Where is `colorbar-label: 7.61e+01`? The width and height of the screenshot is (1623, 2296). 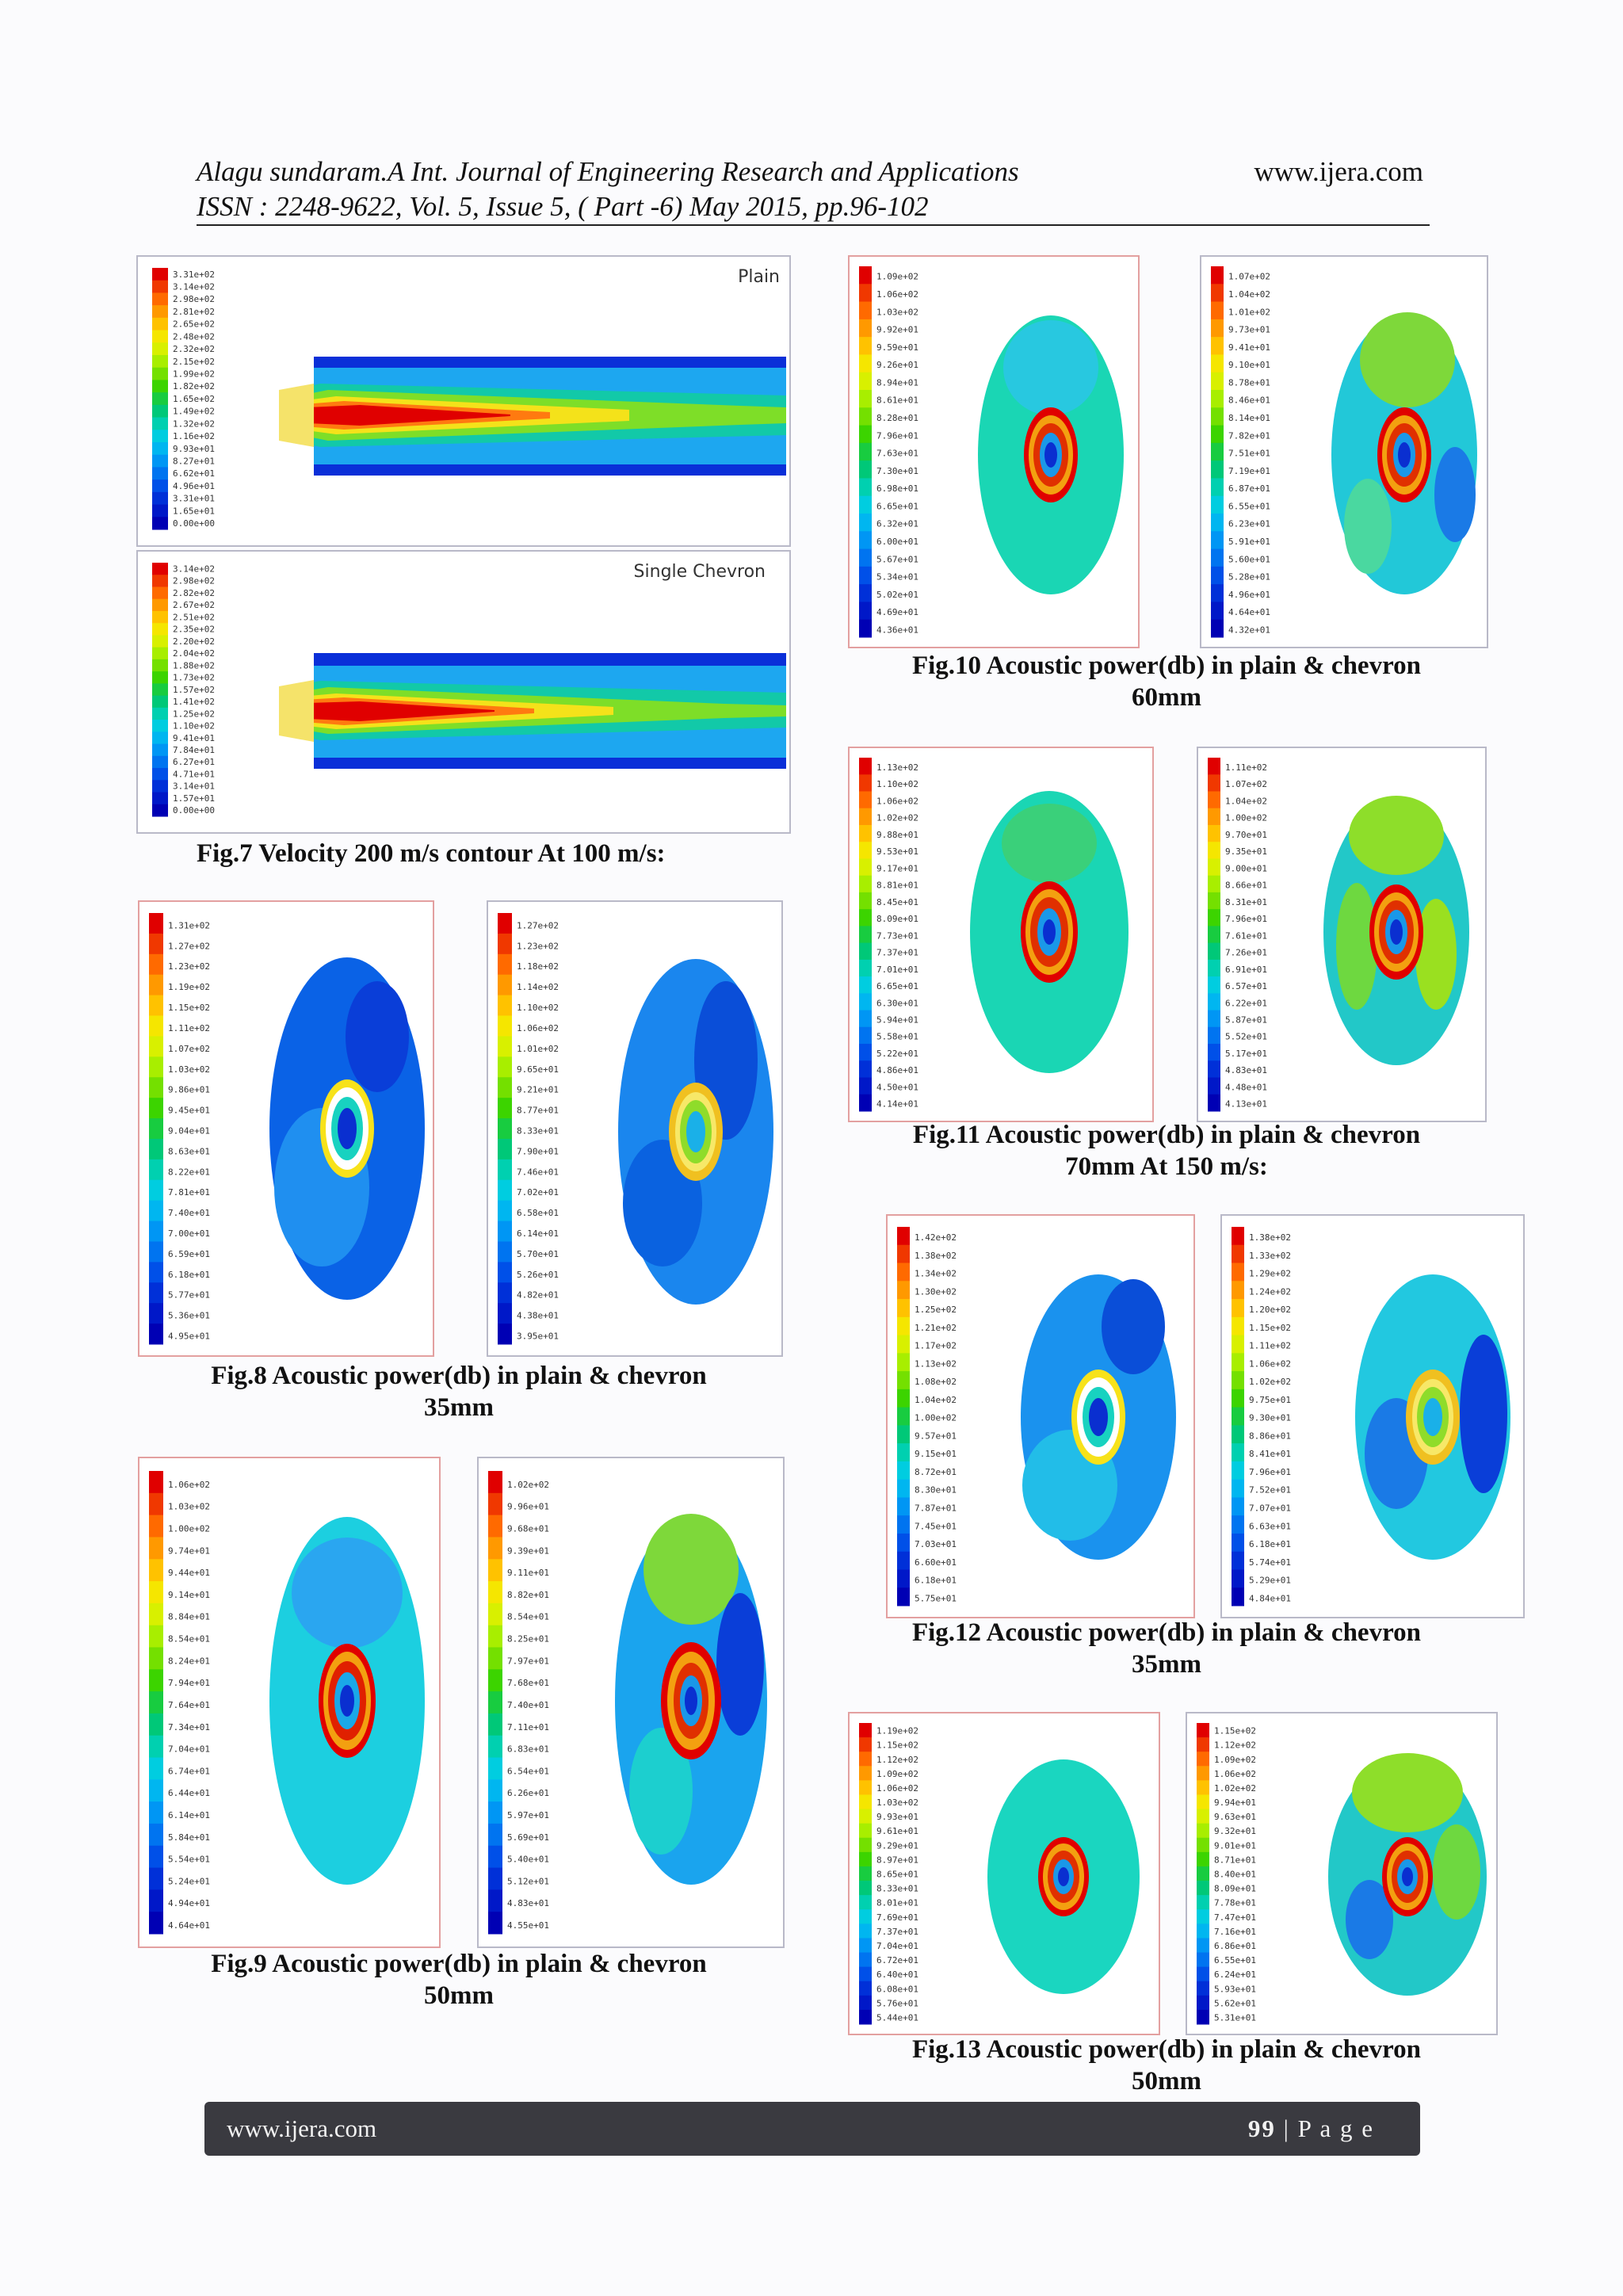 colorbar-label: 7.61e+01 is located at coordinates (1246, 935).